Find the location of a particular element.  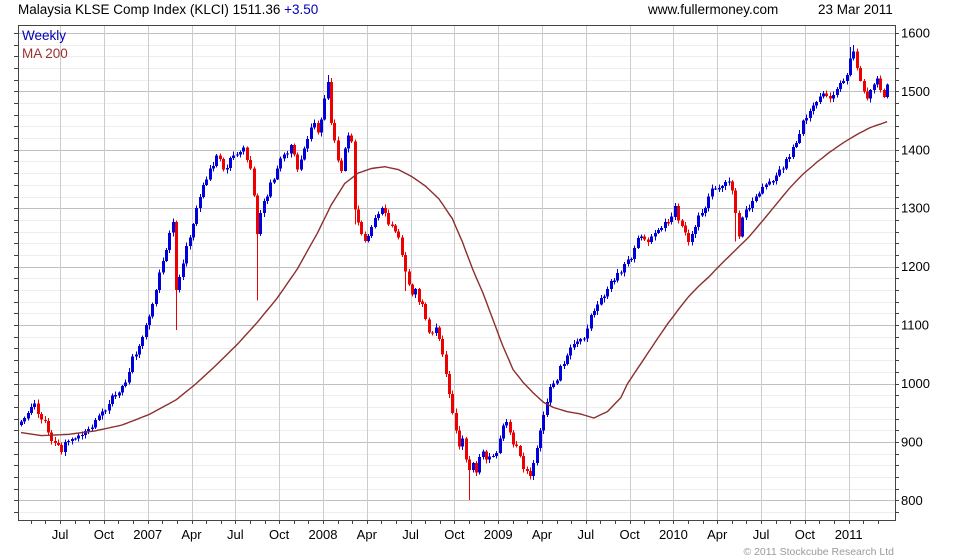

legend-ma-label: MA 200 is located at coordinates (45, 53).